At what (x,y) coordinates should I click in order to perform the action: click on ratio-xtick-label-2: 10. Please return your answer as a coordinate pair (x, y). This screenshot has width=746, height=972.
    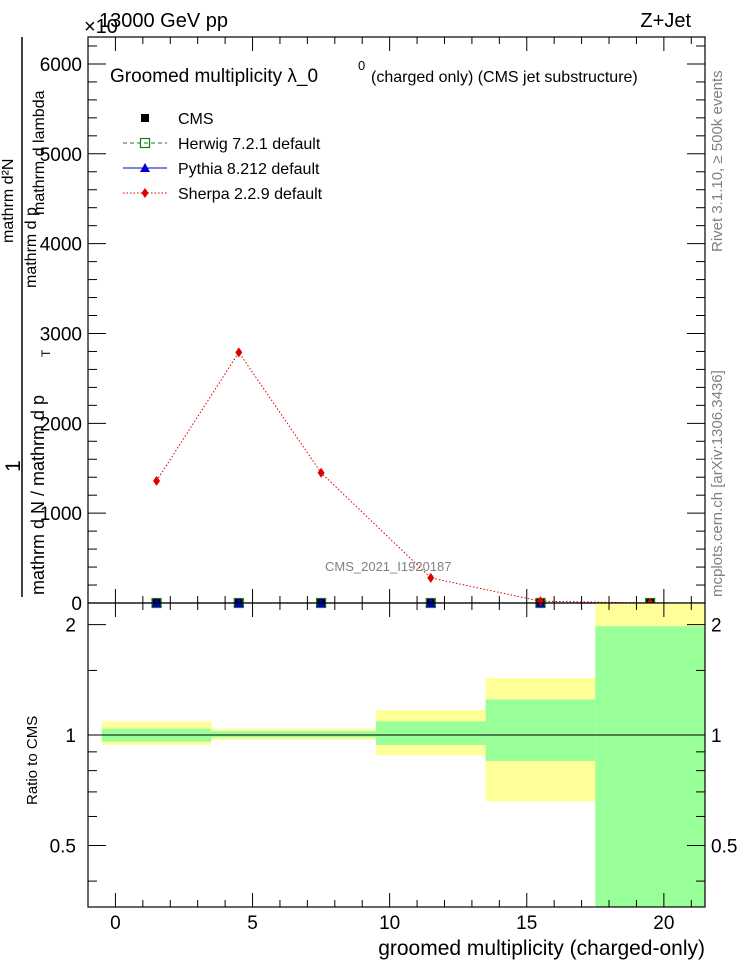
    Looking at the image, I should click on (389, 923).